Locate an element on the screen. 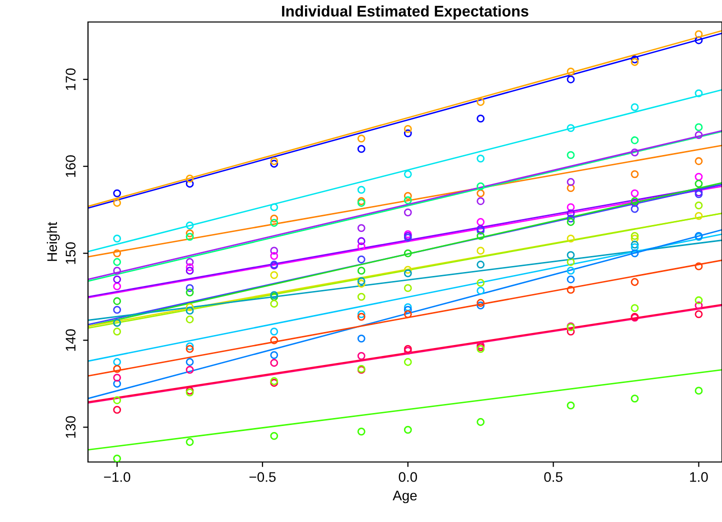  y-tick-label: 170 is located at coordinates (71, 79).